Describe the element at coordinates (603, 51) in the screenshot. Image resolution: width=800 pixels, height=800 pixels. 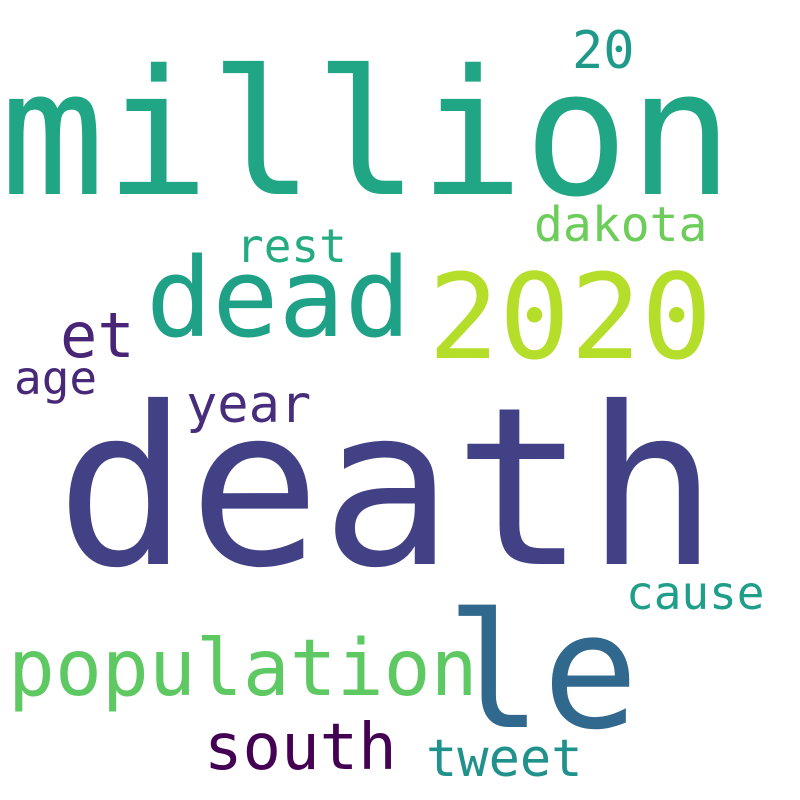
I see `word-20: 20` at that location.